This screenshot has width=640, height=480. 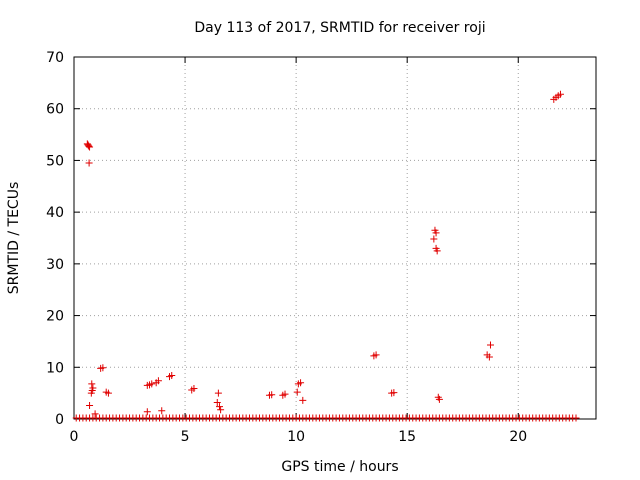 I want to click on x-axis-label: GPS time / hours, so click(x=339, y=467).